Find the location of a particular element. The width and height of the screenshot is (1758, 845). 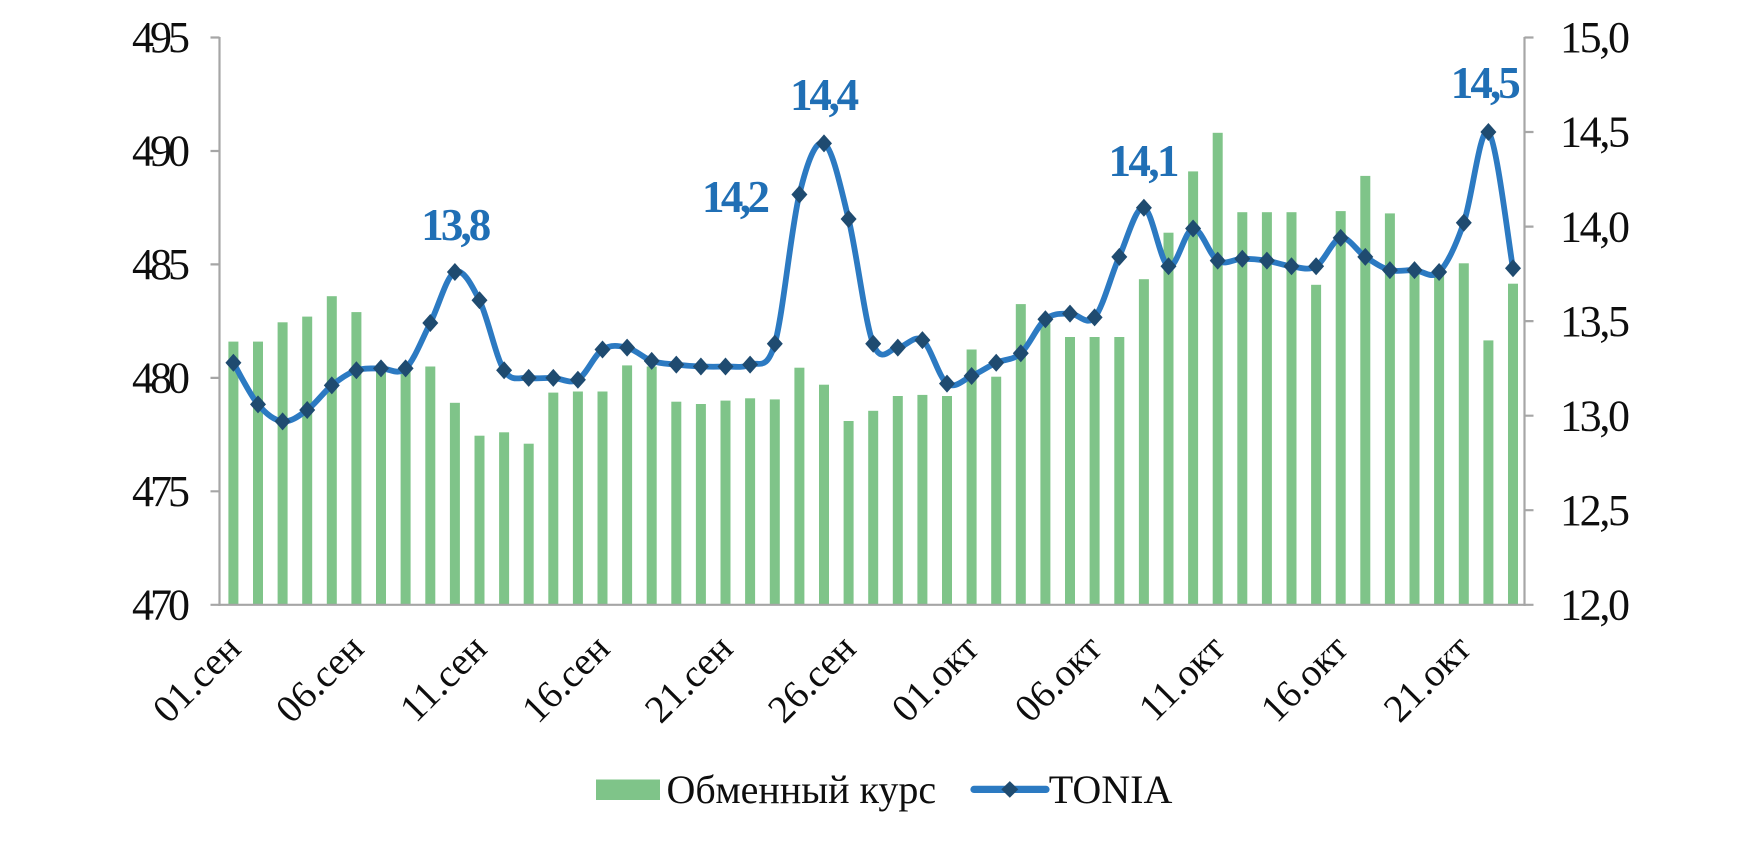

svg-text: 490 is located at coordinates (161, 151).